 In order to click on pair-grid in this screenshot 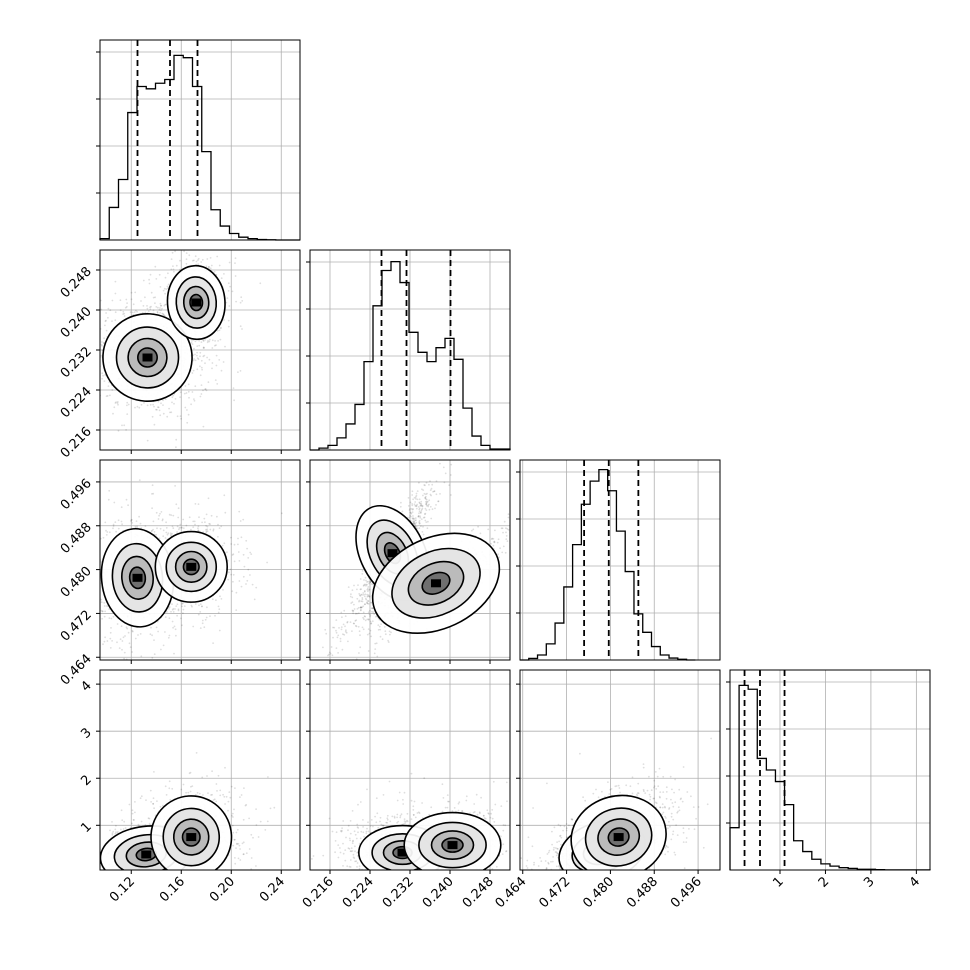, I will do `click(200, 560)`.